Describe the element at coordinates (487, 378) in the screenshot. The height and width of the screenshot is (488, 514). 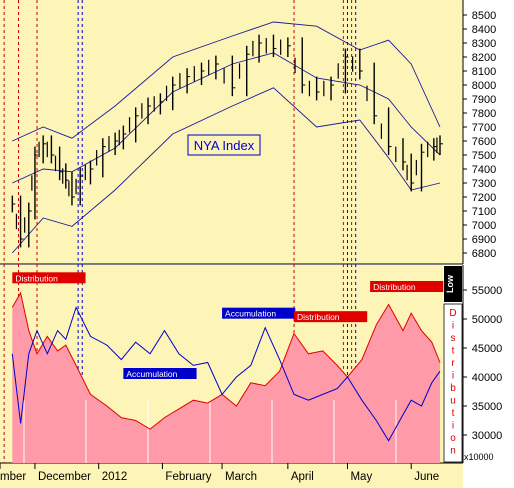
I see `lower-ytick-label: 40000` at that location.